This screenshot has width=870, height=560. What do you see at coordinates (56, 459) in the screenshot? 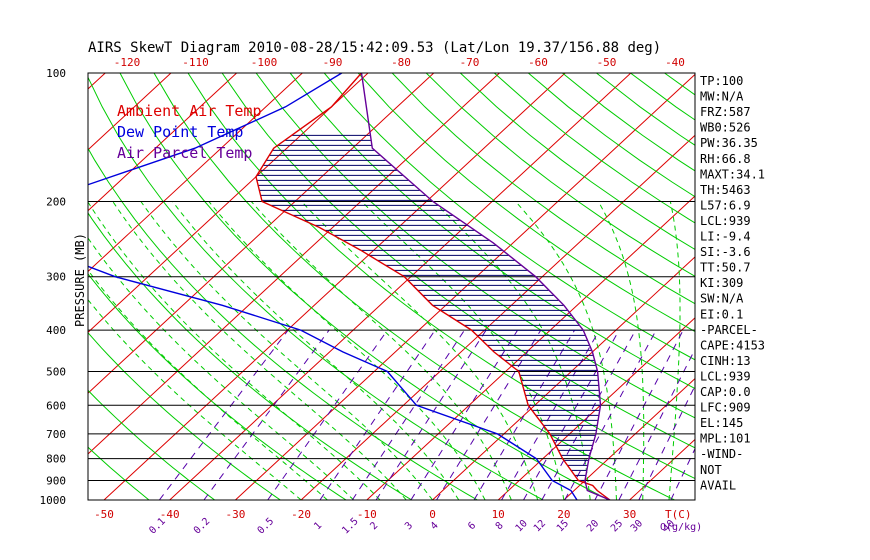
I see `pressure-tick-label: 800` at bounding box center [56, 459].